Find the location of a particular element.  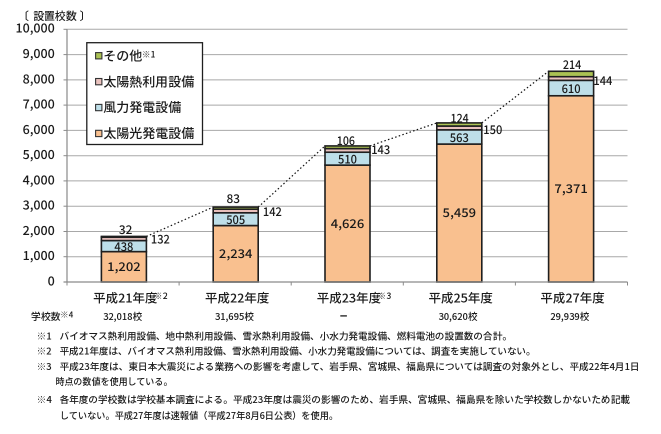

svg-text: 平成22年度 is located at coordinates (237, 297).